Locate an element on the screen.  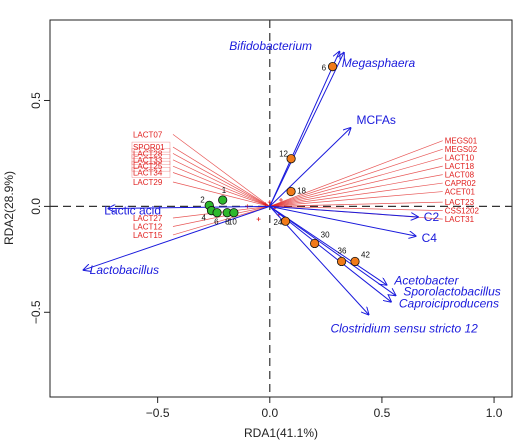
species-line-lact12 is located at coordinates (221, 216).